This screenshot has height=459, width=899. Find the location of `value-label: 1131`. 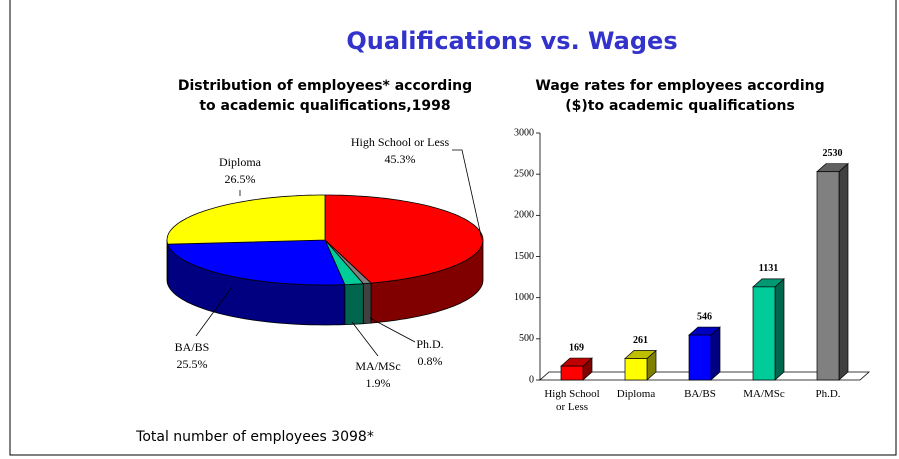

value-label: 1131 is located at coordinates (768, 268).